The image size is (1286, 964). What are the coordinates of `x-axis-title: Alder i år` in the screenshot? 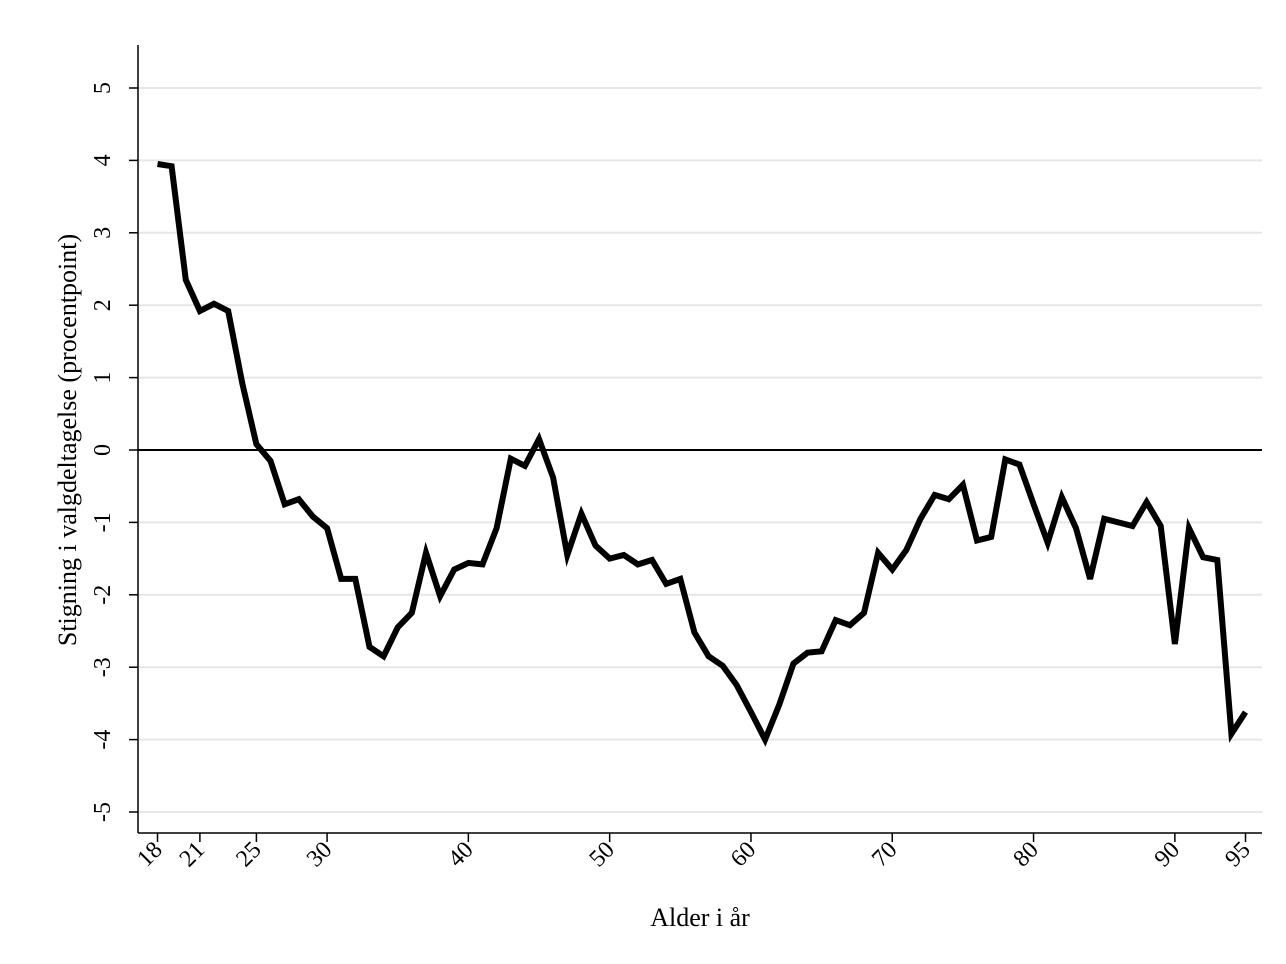 It's located at (700, 917).